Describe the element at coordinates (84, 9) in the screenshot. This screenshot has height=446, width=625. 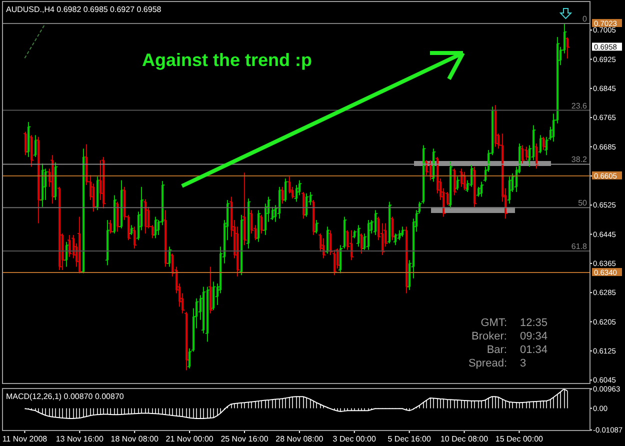
I see `chart-title: AUDUSD.,H4 0.6982 0.6985 0.6927 0.6958` at that location.